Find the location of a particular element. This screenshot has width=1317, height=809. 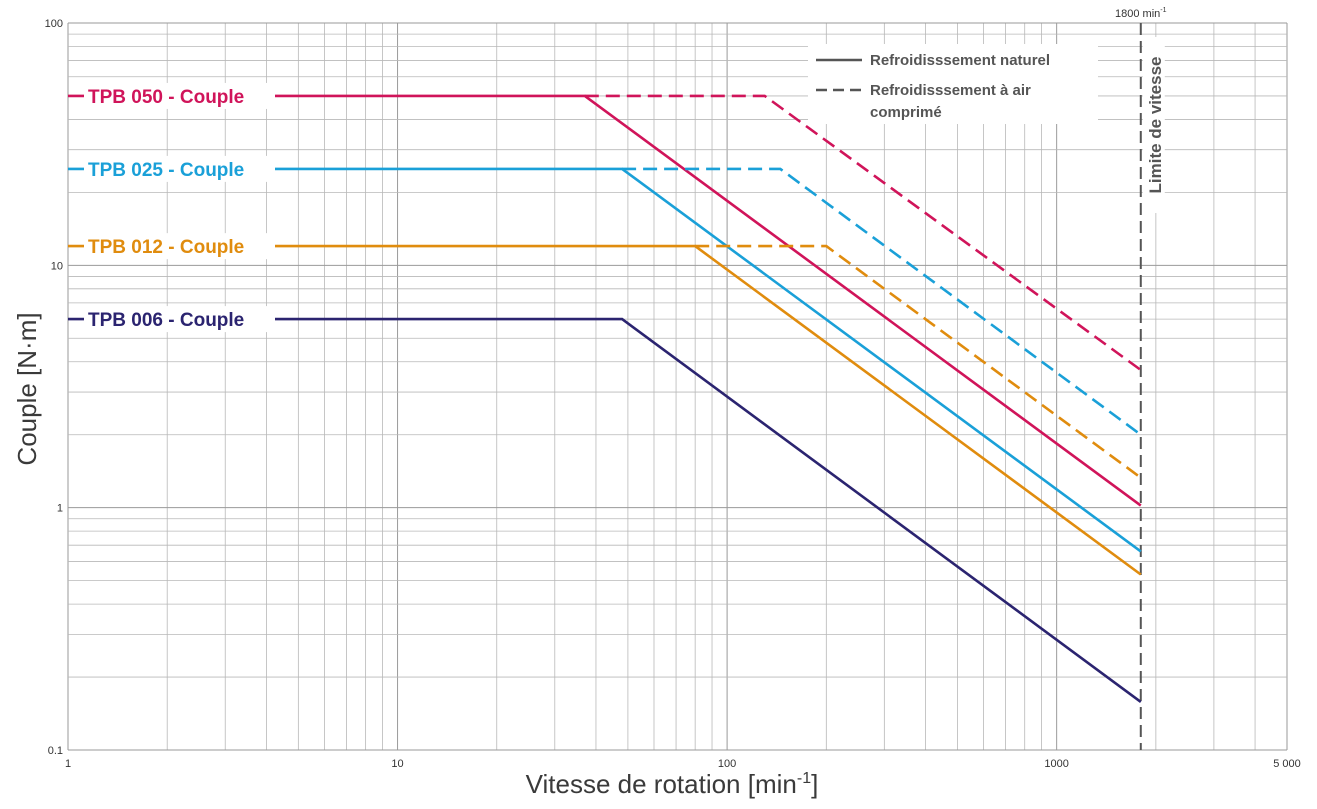

legend-box is located at coordinates (953, 84).